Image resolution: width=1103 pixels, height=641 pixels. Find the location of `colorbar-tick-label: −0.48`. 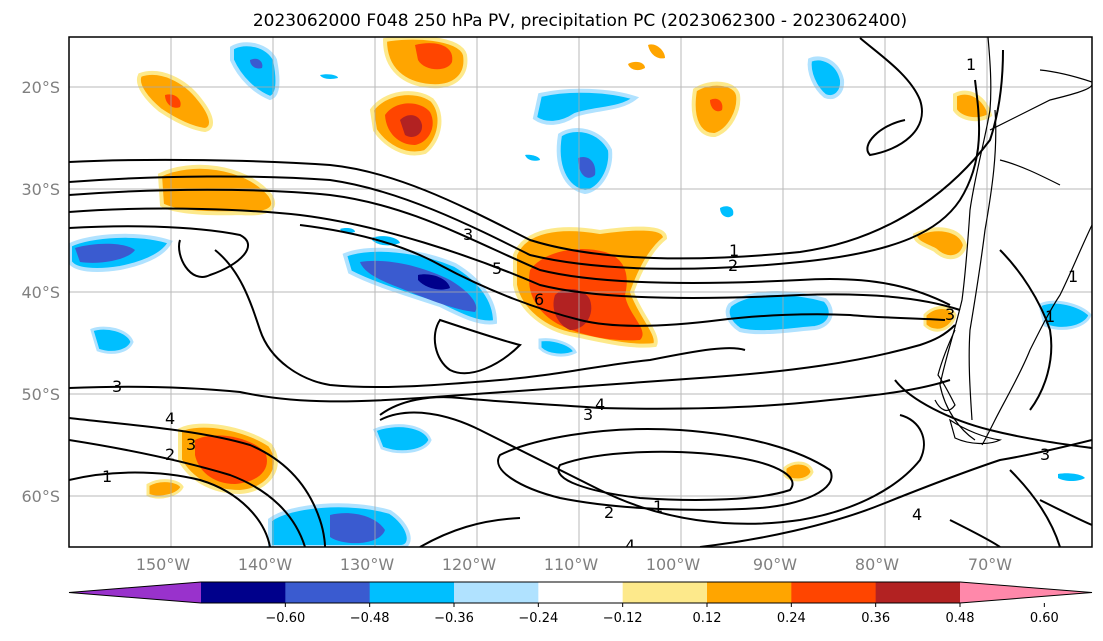

colorbar-tick-label: −0.48 is located at coordinates (370, 618).